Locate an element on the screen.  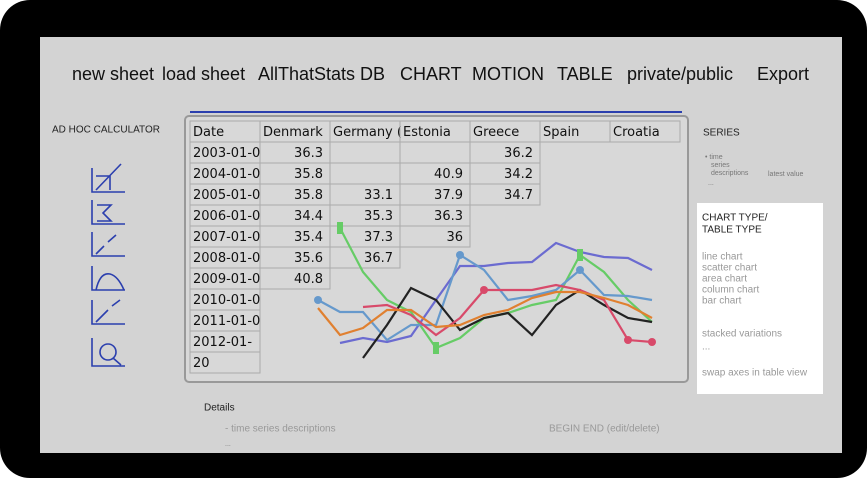
panel-title: TABLE TYPE is located at coordinates (732, 230).